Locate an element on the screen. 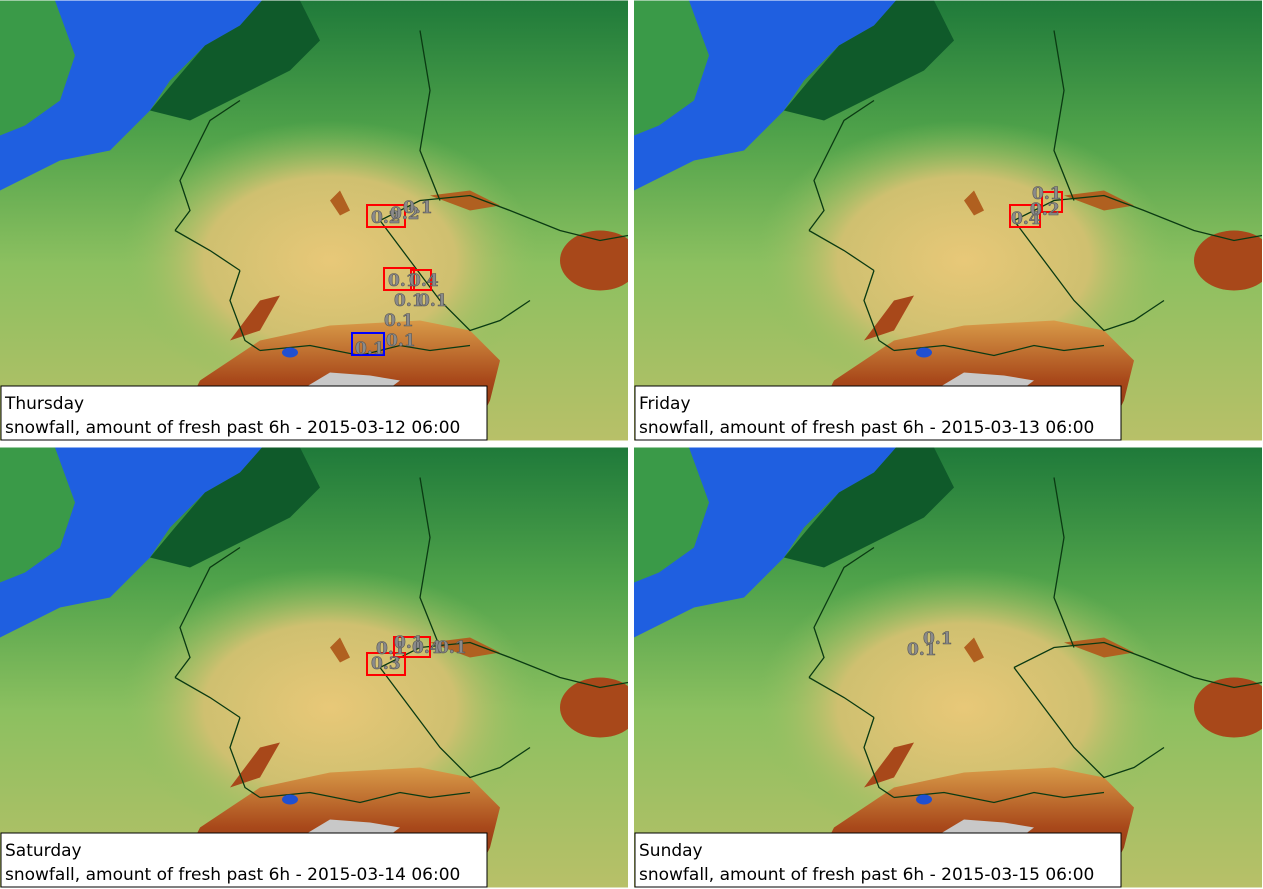 Image resolution: width=1263 pixels, height=889 pixels. day-title: Friday is located at coordinates (665, 404).